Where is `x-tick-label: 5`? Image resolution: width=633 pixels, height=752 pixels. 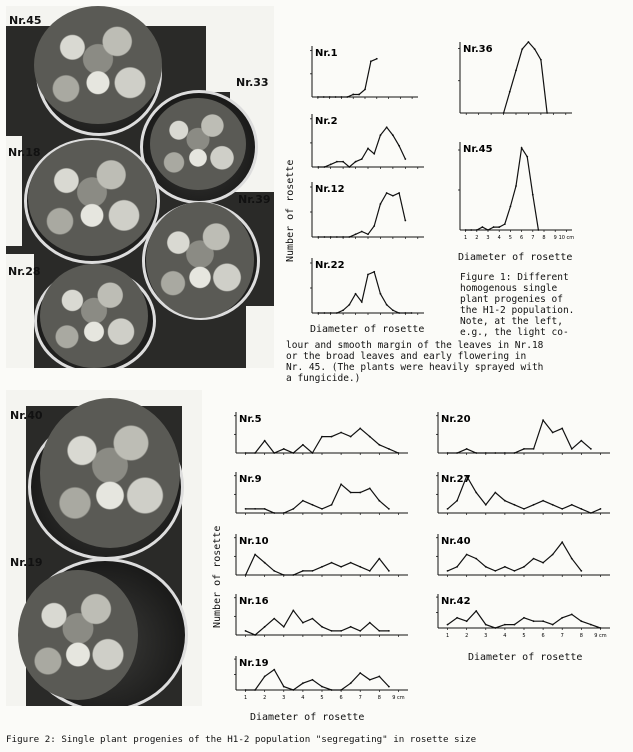
x-tick-label: 5 is located at coordinates (321, 698).